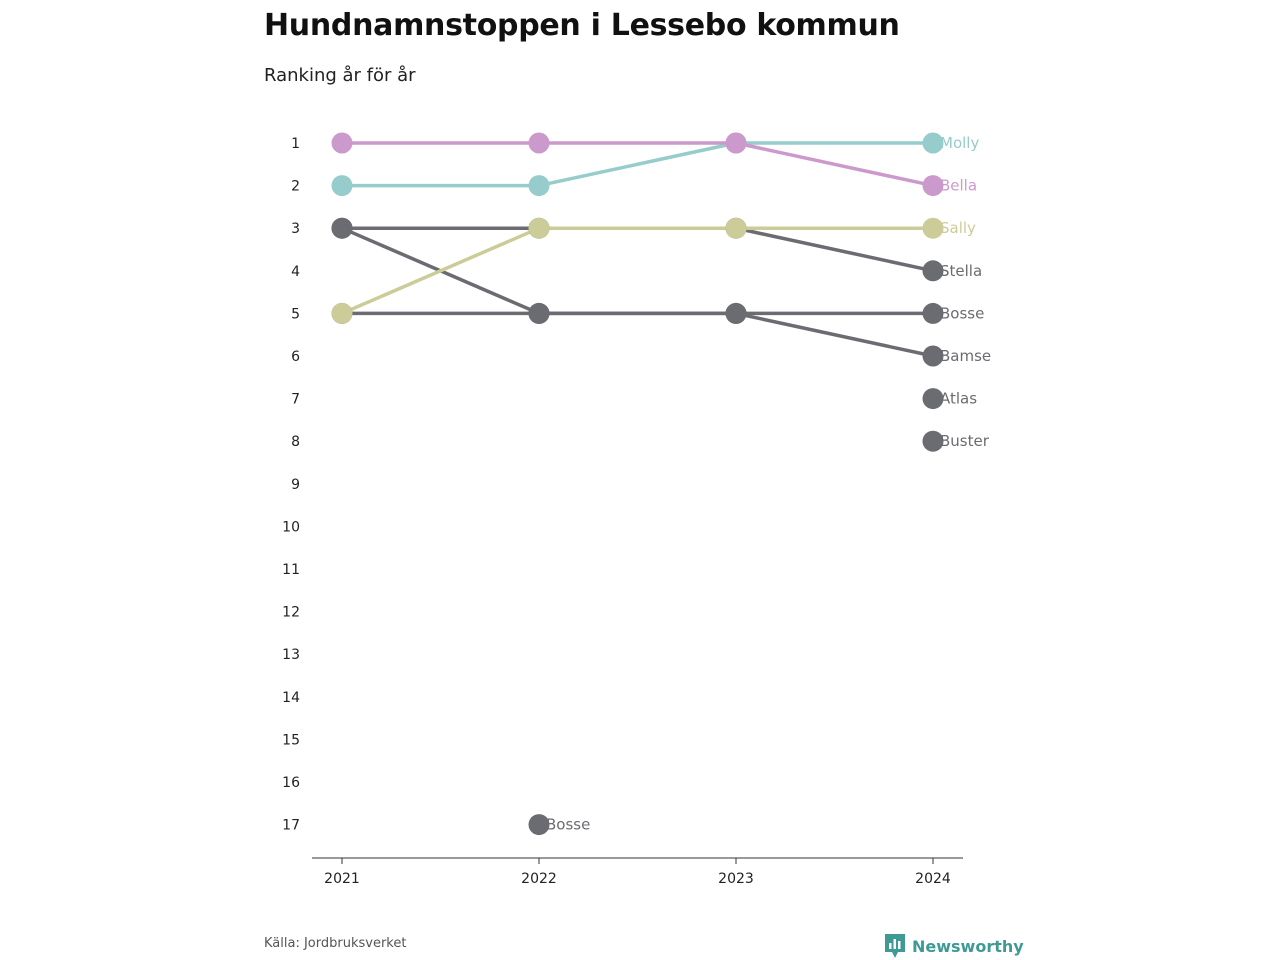  I want to click on series-label: Buster, so click(965, 441).